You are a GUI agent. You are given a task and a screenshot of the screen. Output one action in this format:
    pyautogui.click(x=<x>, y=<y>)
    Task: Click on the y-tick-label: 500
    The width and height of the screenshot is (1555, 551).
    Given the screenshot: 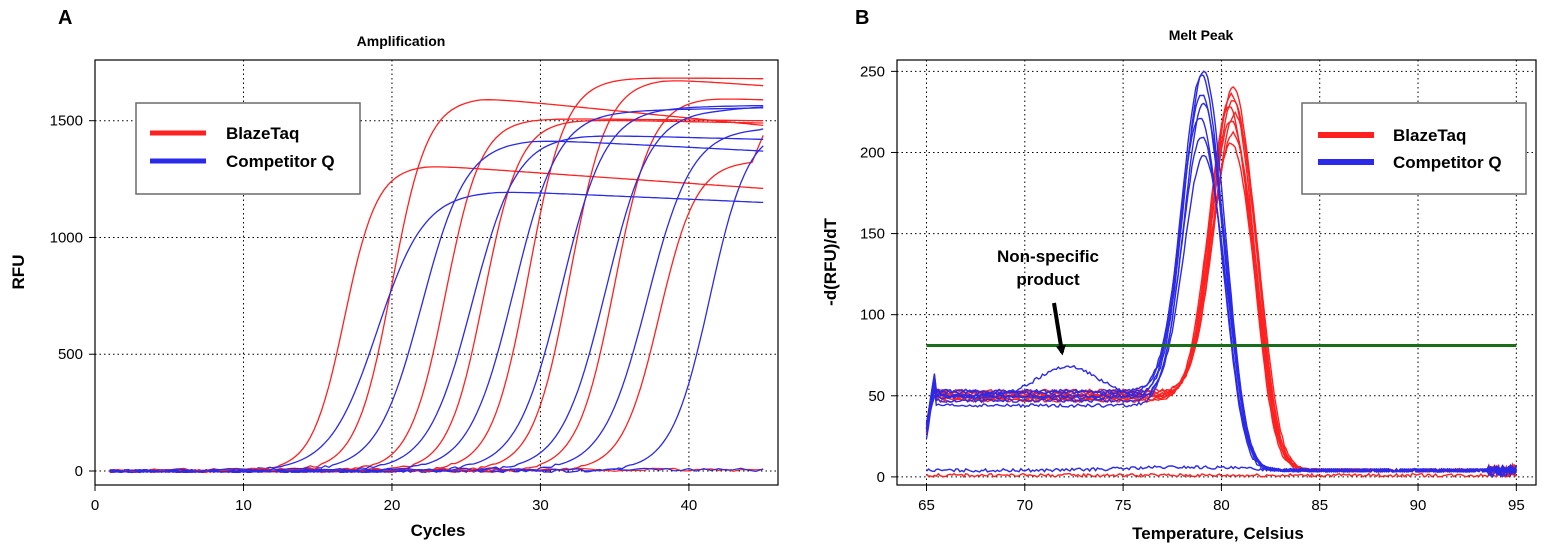 What is the action you would take?
    pyautogui.click(x=70, y=354)
    